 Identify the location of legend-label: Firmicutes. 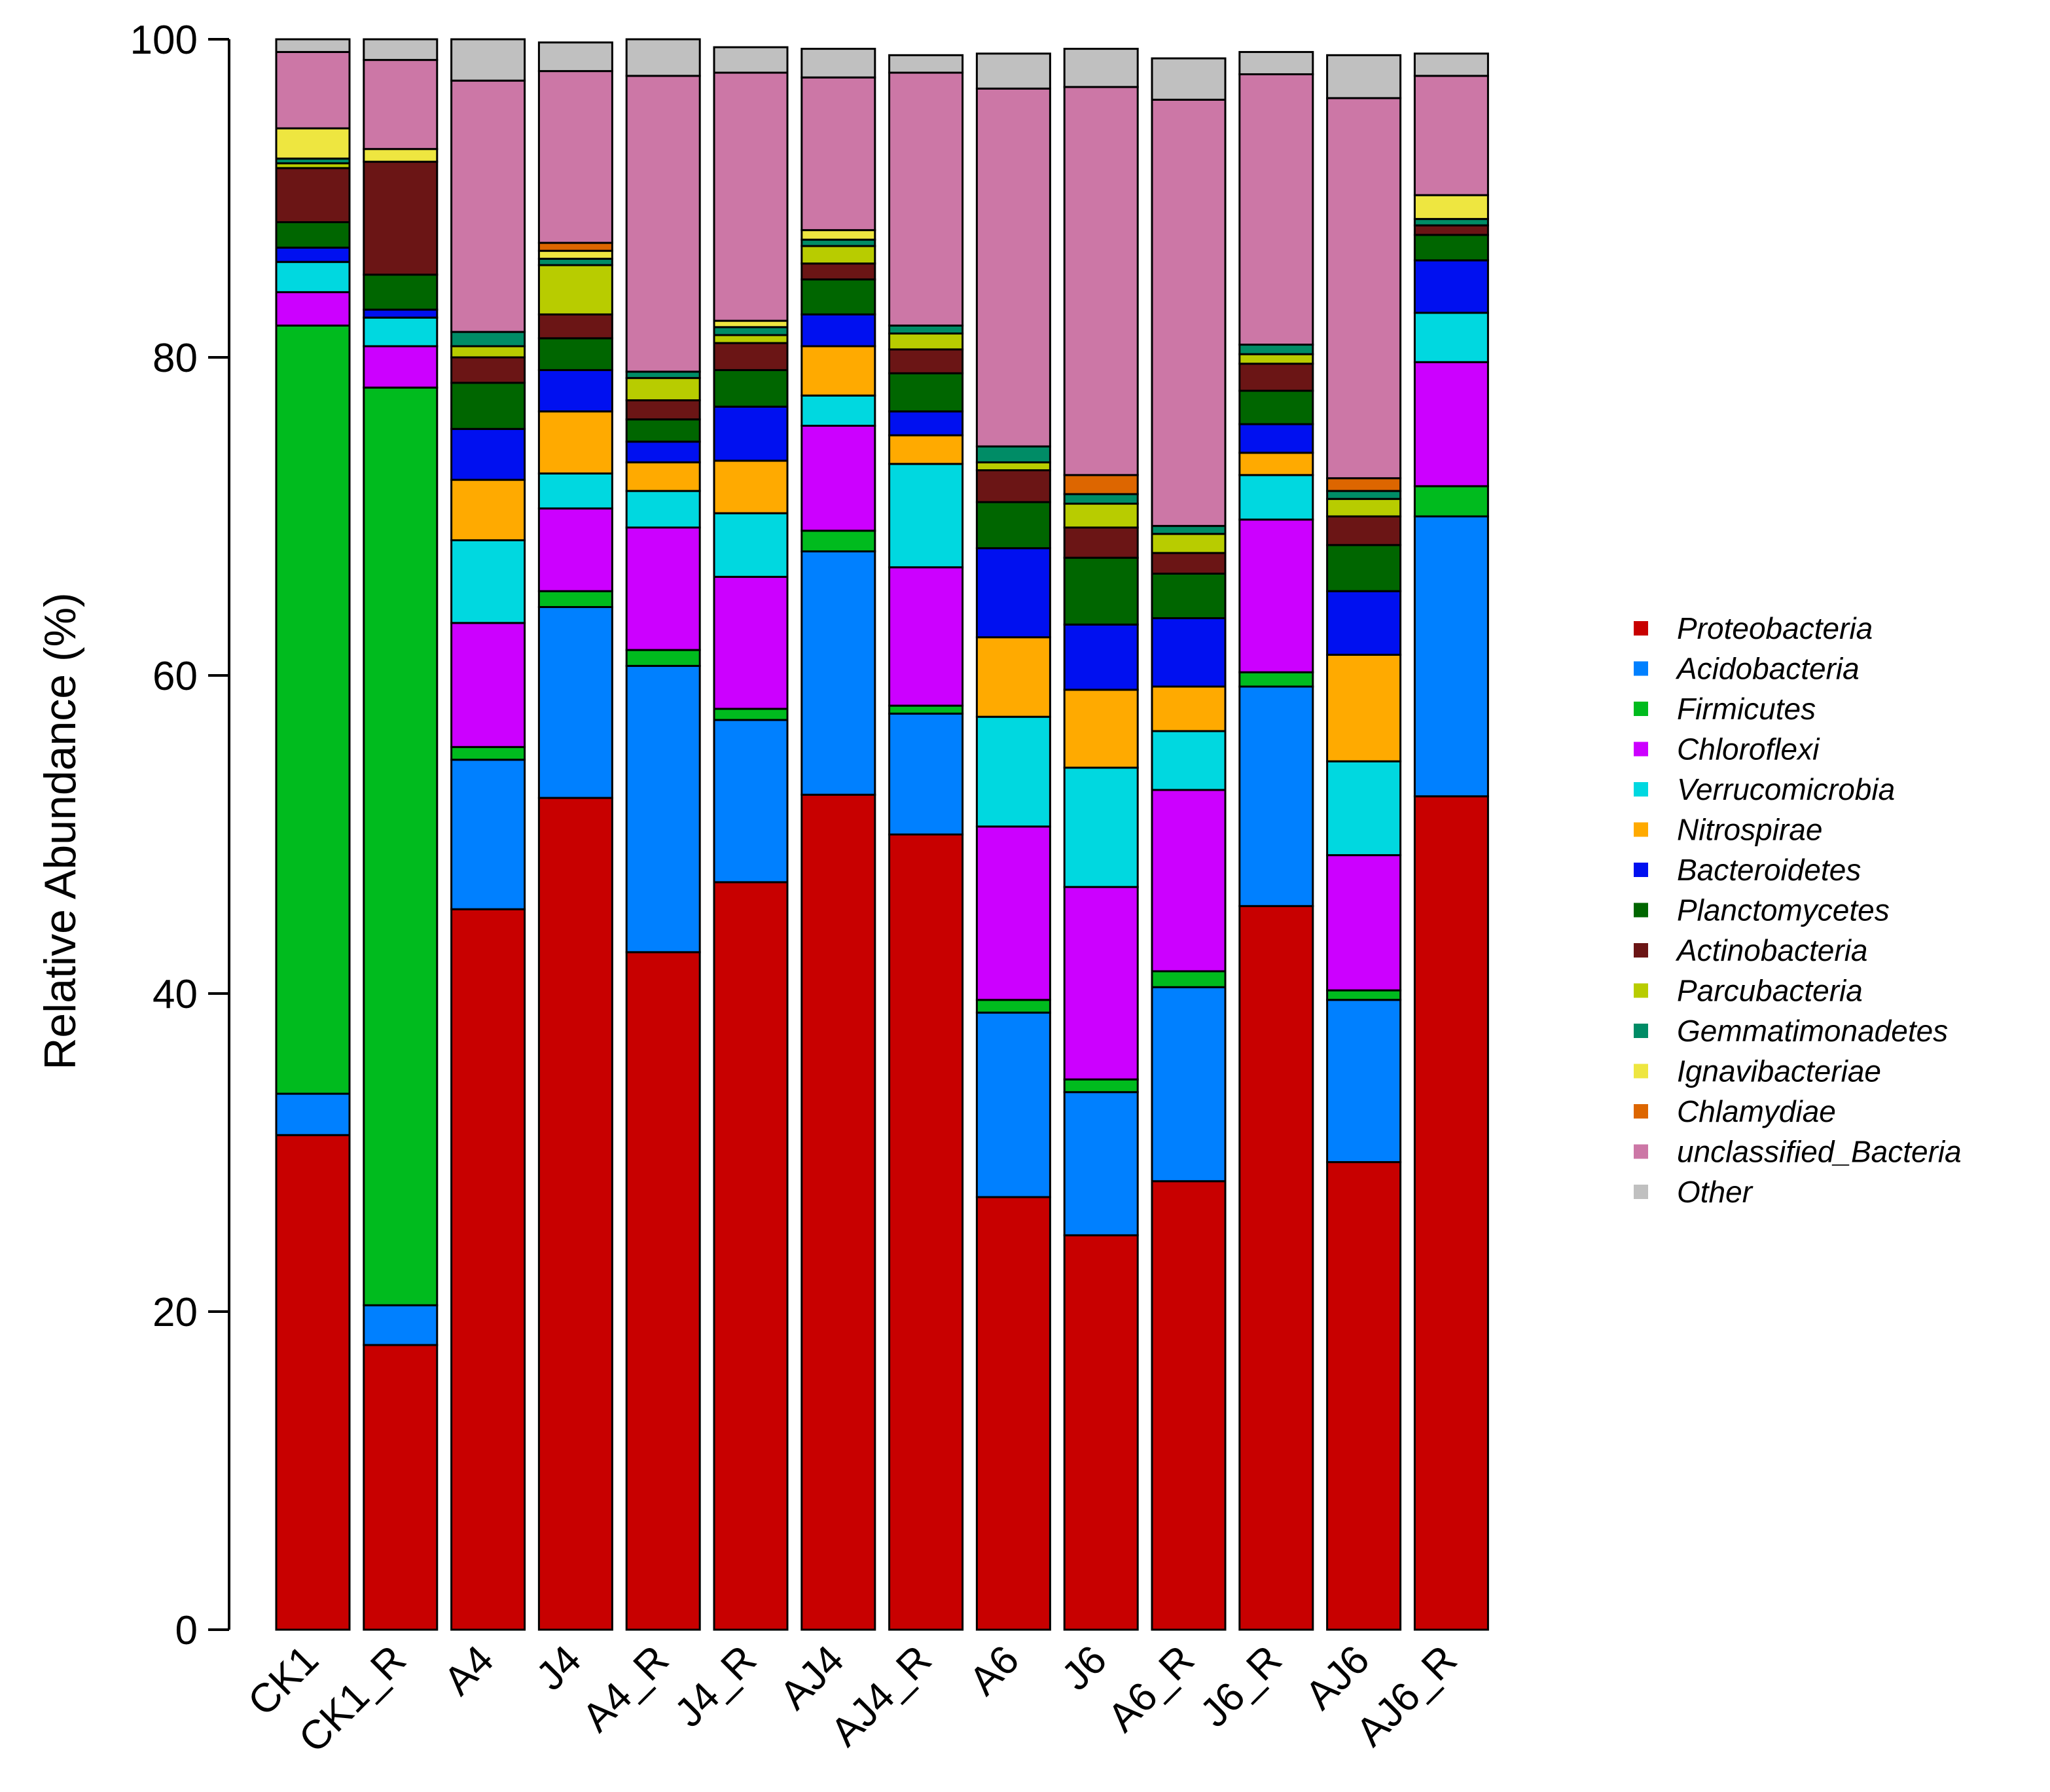
(1747, 709).